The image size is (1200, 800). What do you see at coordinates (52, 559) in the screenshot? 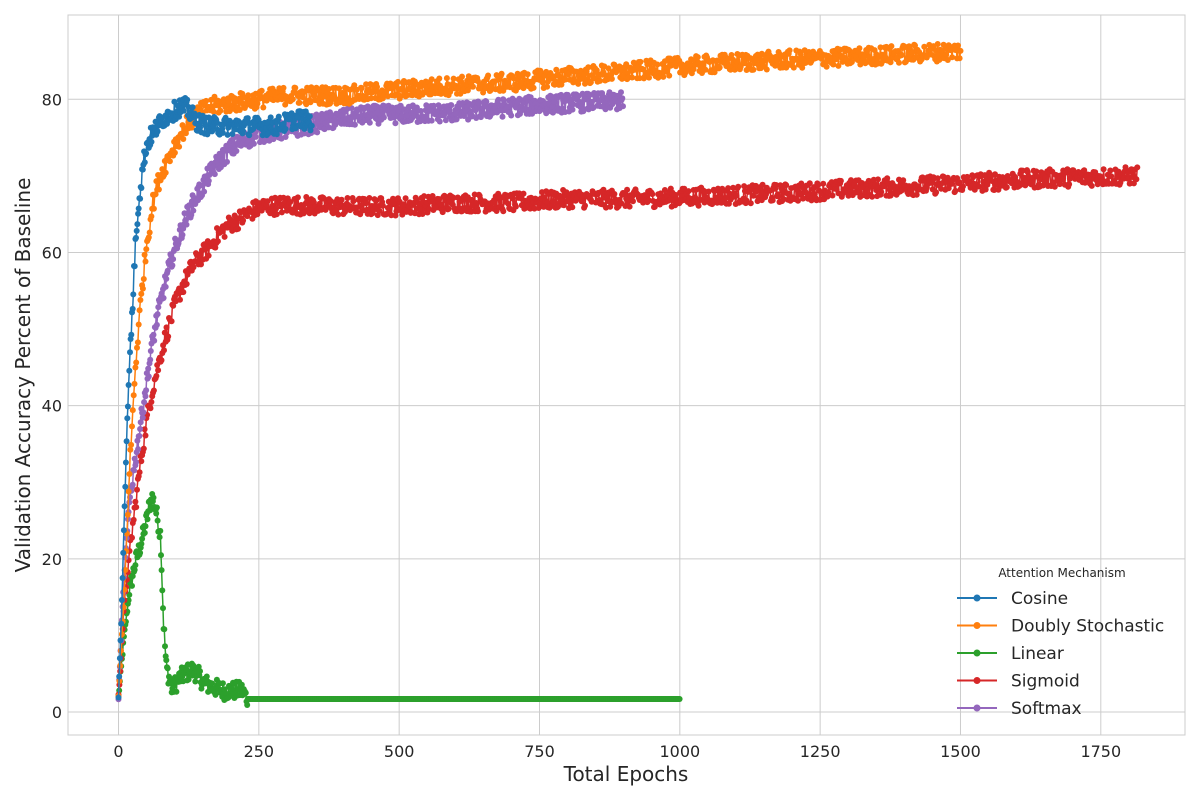
I see `y-tick-label: 20` at bounding box center [52, 559].